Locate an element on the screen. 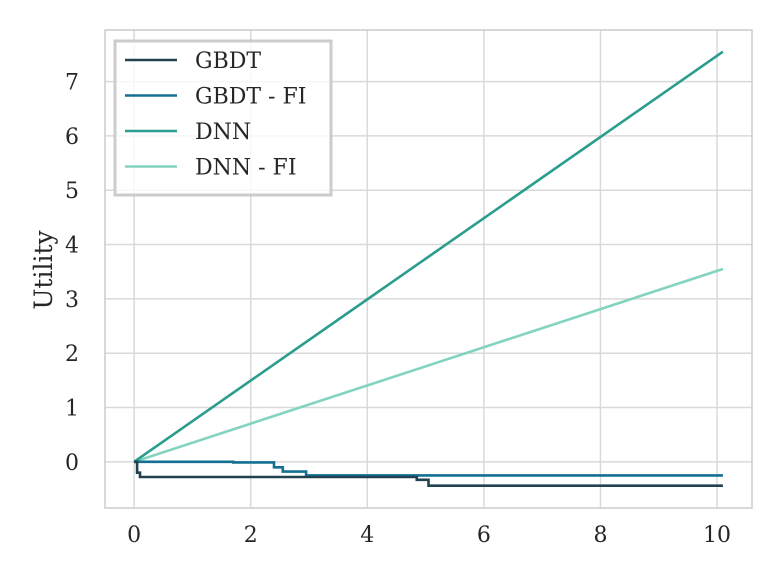 The image size is (783, 588). y-tick-label: 2 is located at coordinates (72, 354).